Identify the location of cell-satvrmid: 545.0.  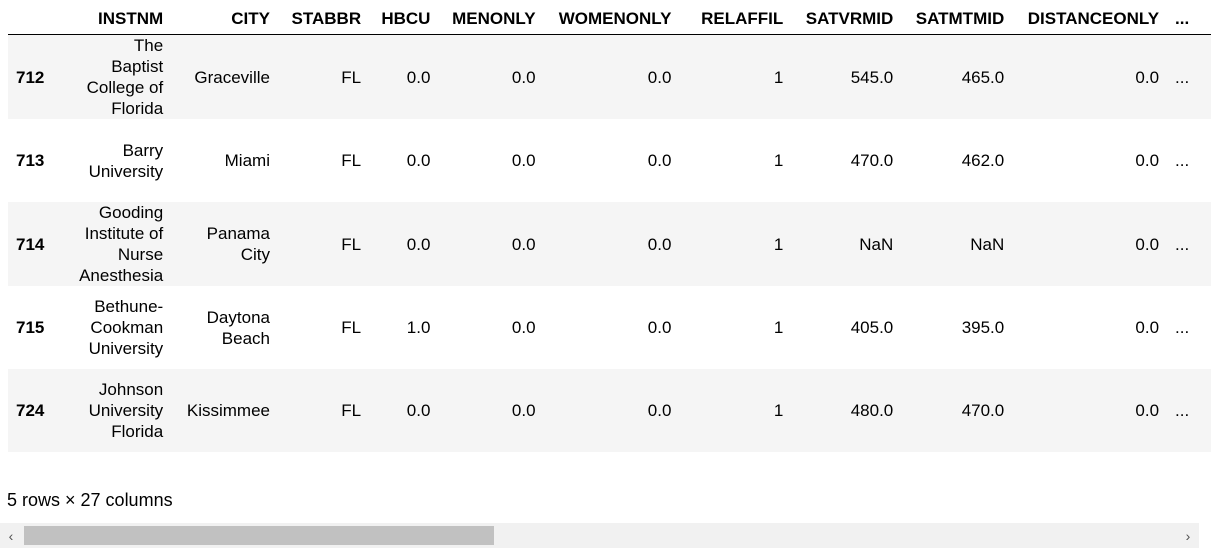
(872, 77).